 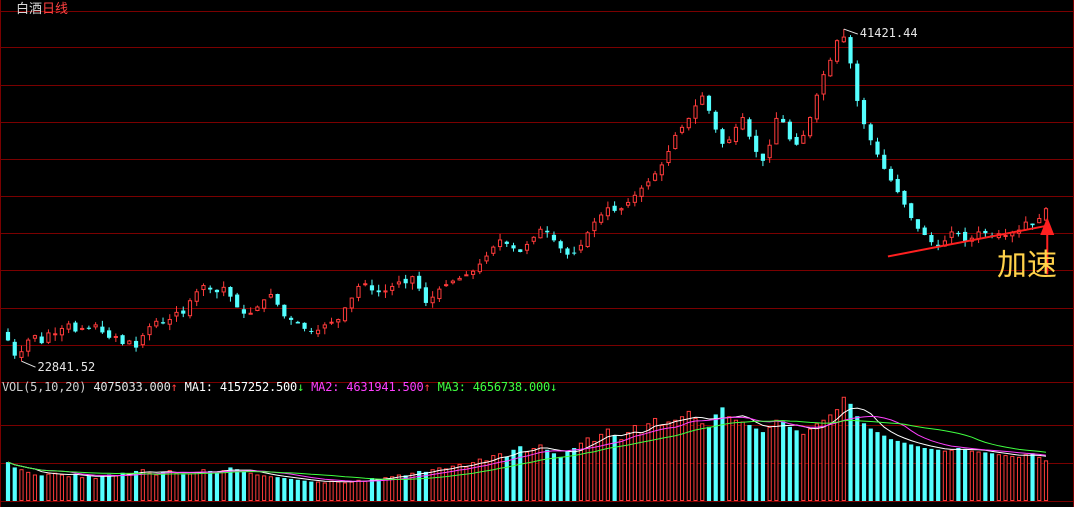 I want to click on ma3-arrow: ↓, so click(x=554, y=387).